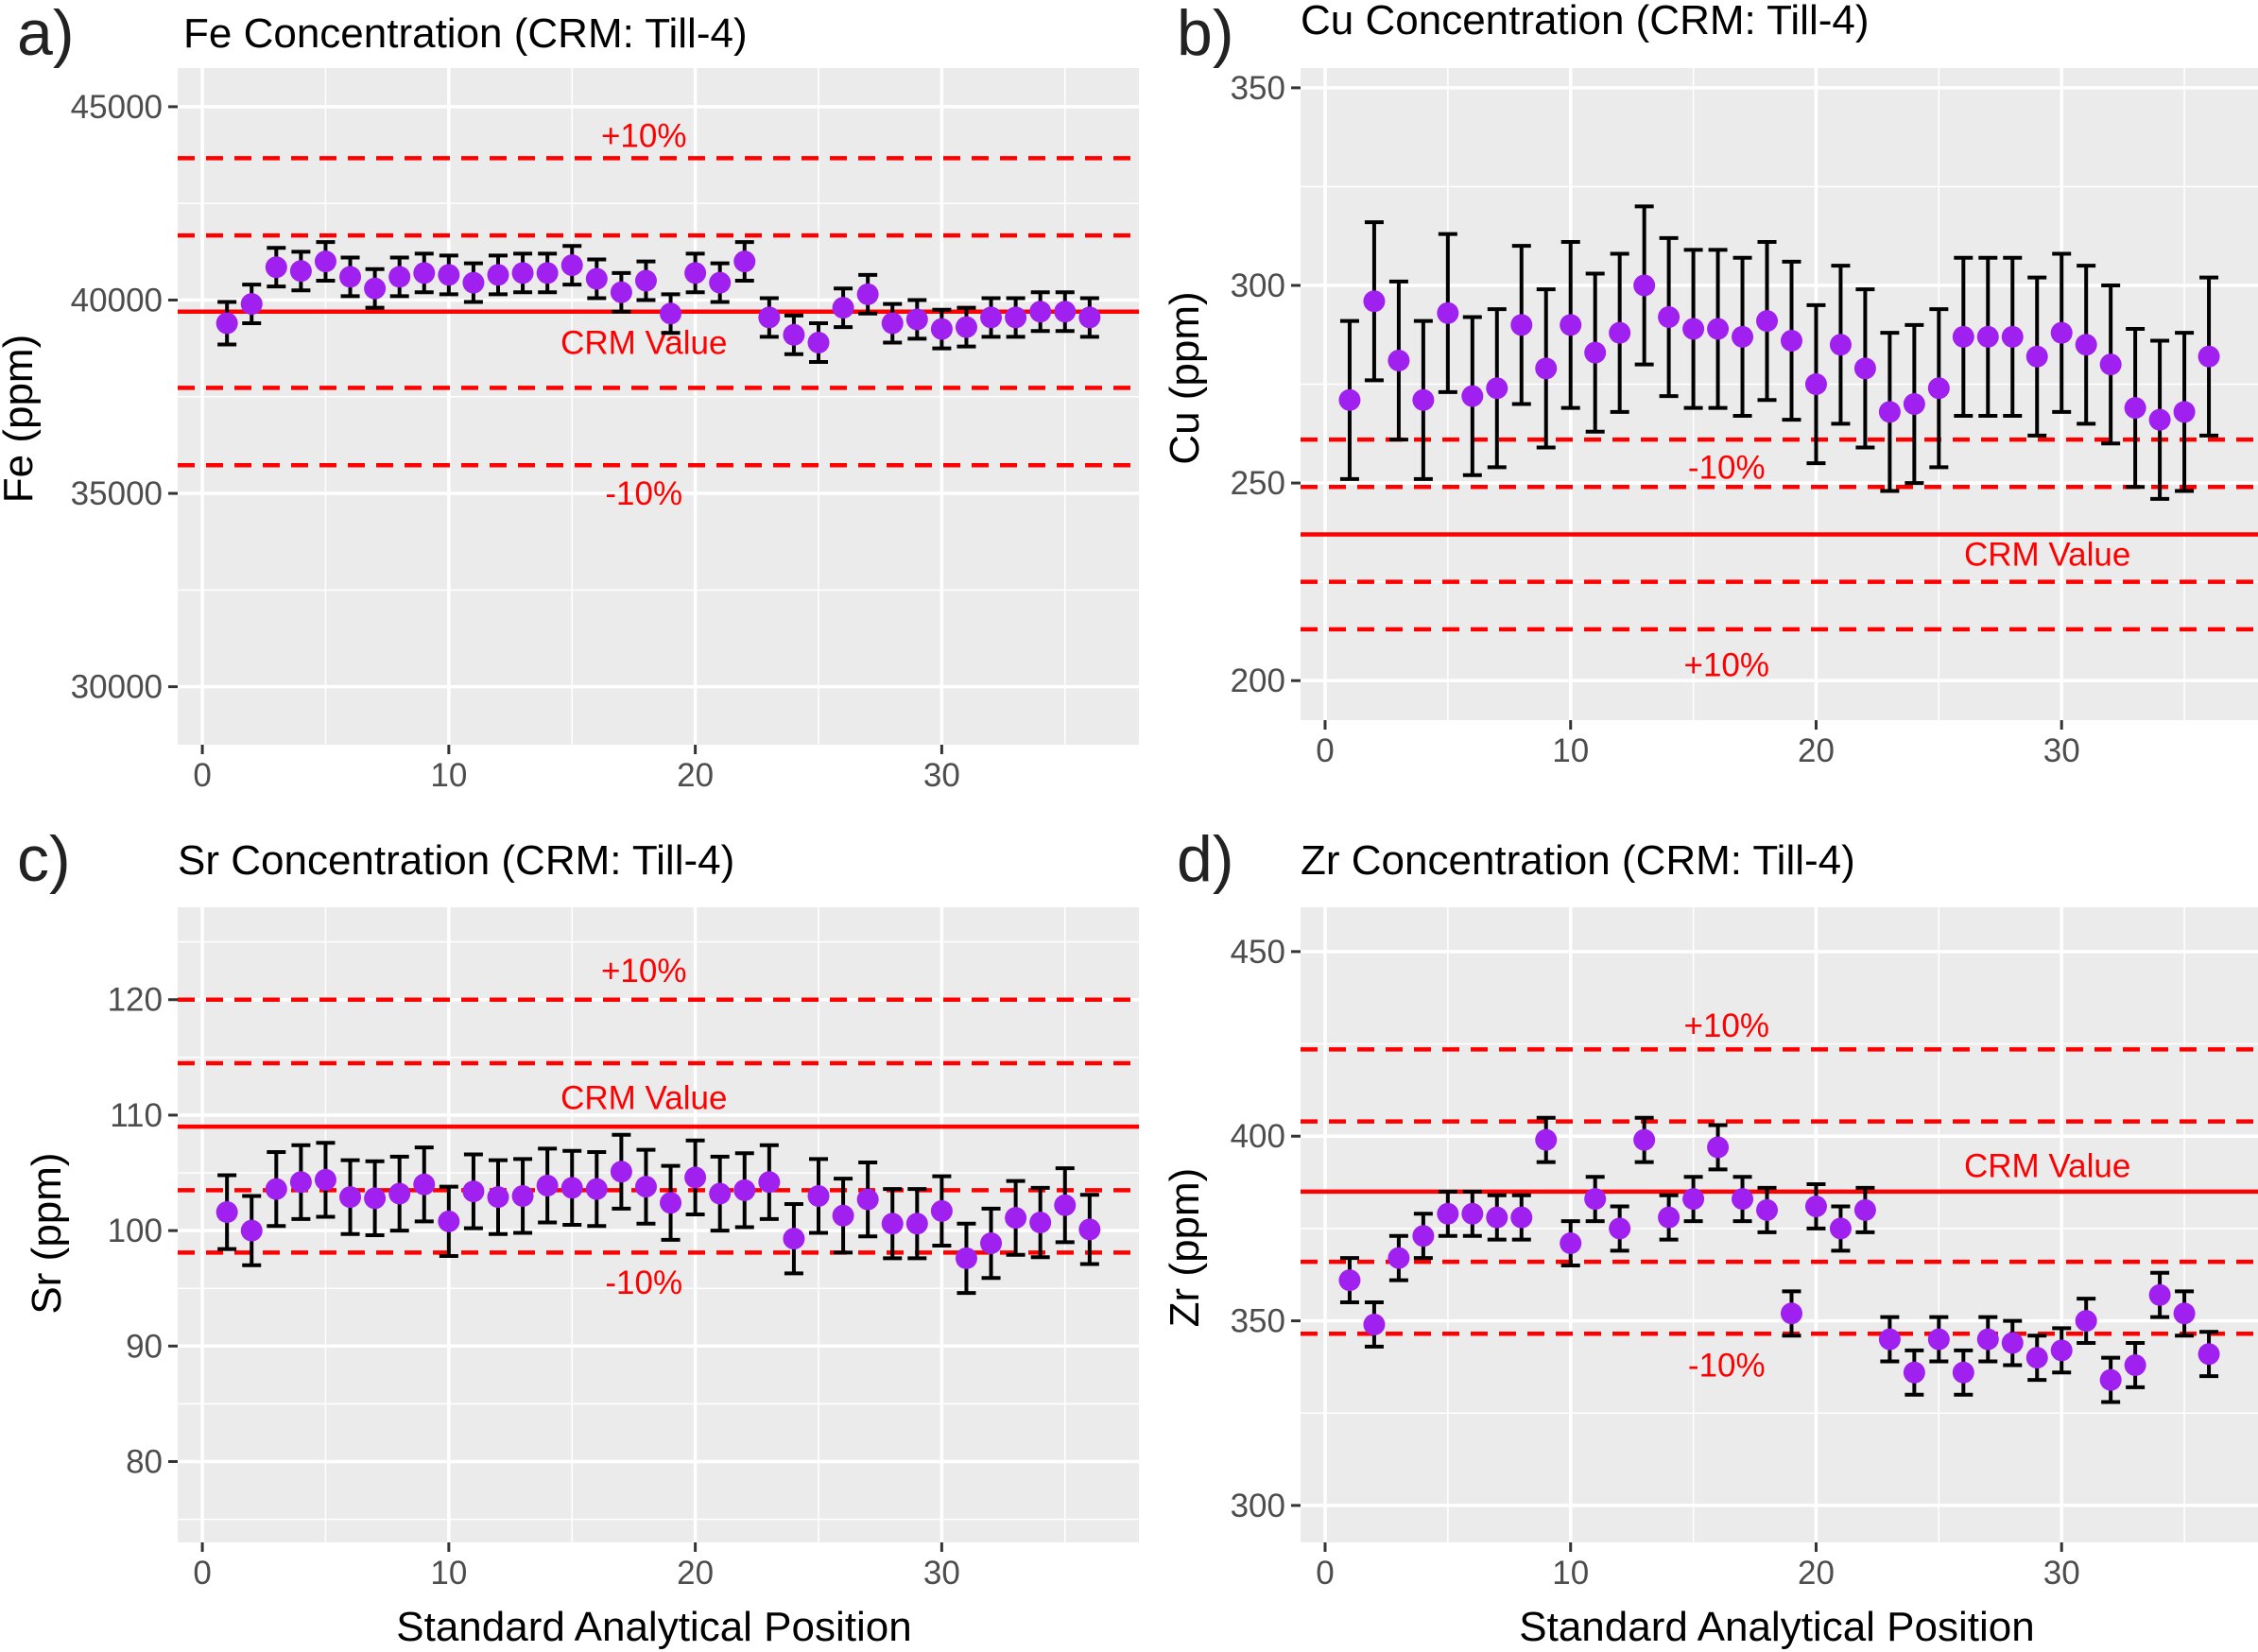 Image resolution: width=2258 pixels, height=1652 pixels. Describe the element at coordinates (1258, 285) in the screenshot. I see `y-tick-label: 300` at that location.